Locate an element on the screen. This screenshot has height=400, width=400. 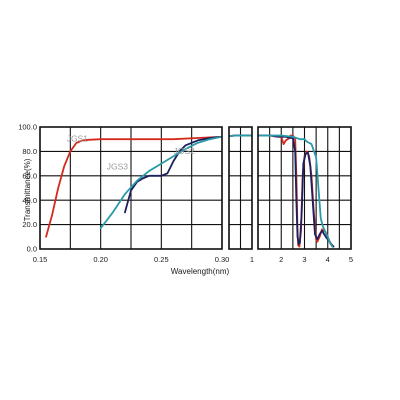
x-axis-title: Wavelength(nm) is located at coordinates (200, 271).